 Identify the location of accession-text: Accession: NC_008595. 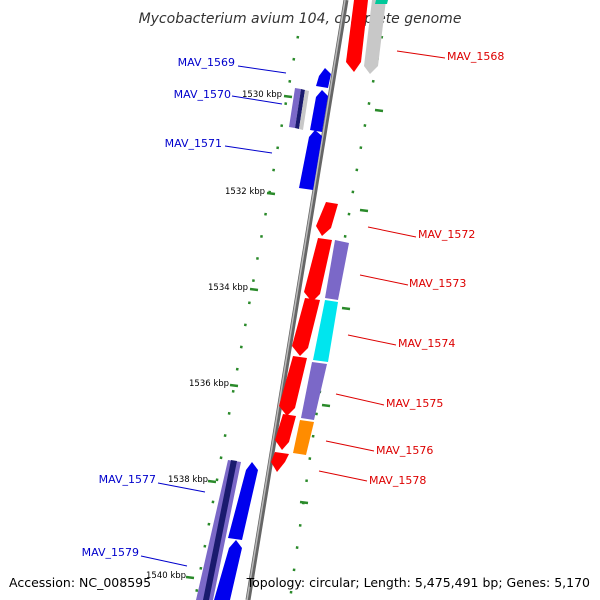
(80, 582).